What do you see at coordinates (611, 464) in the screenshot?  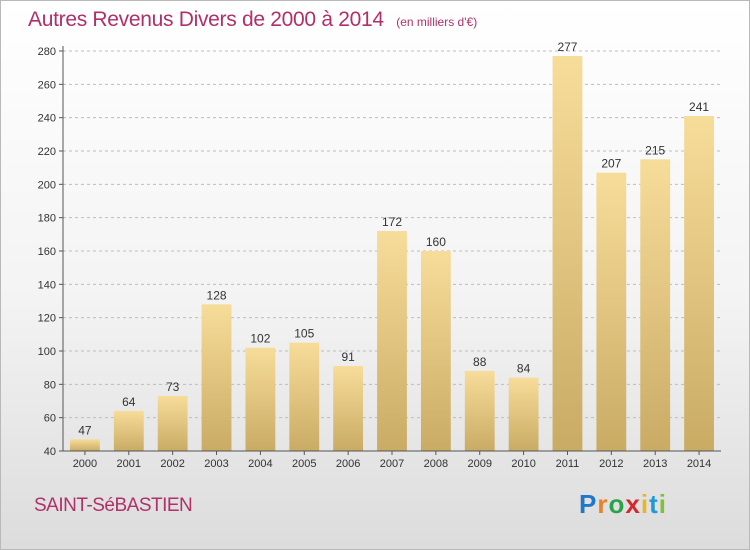 I see `x-tick-label: 2012` at bounding box center [611, 464].